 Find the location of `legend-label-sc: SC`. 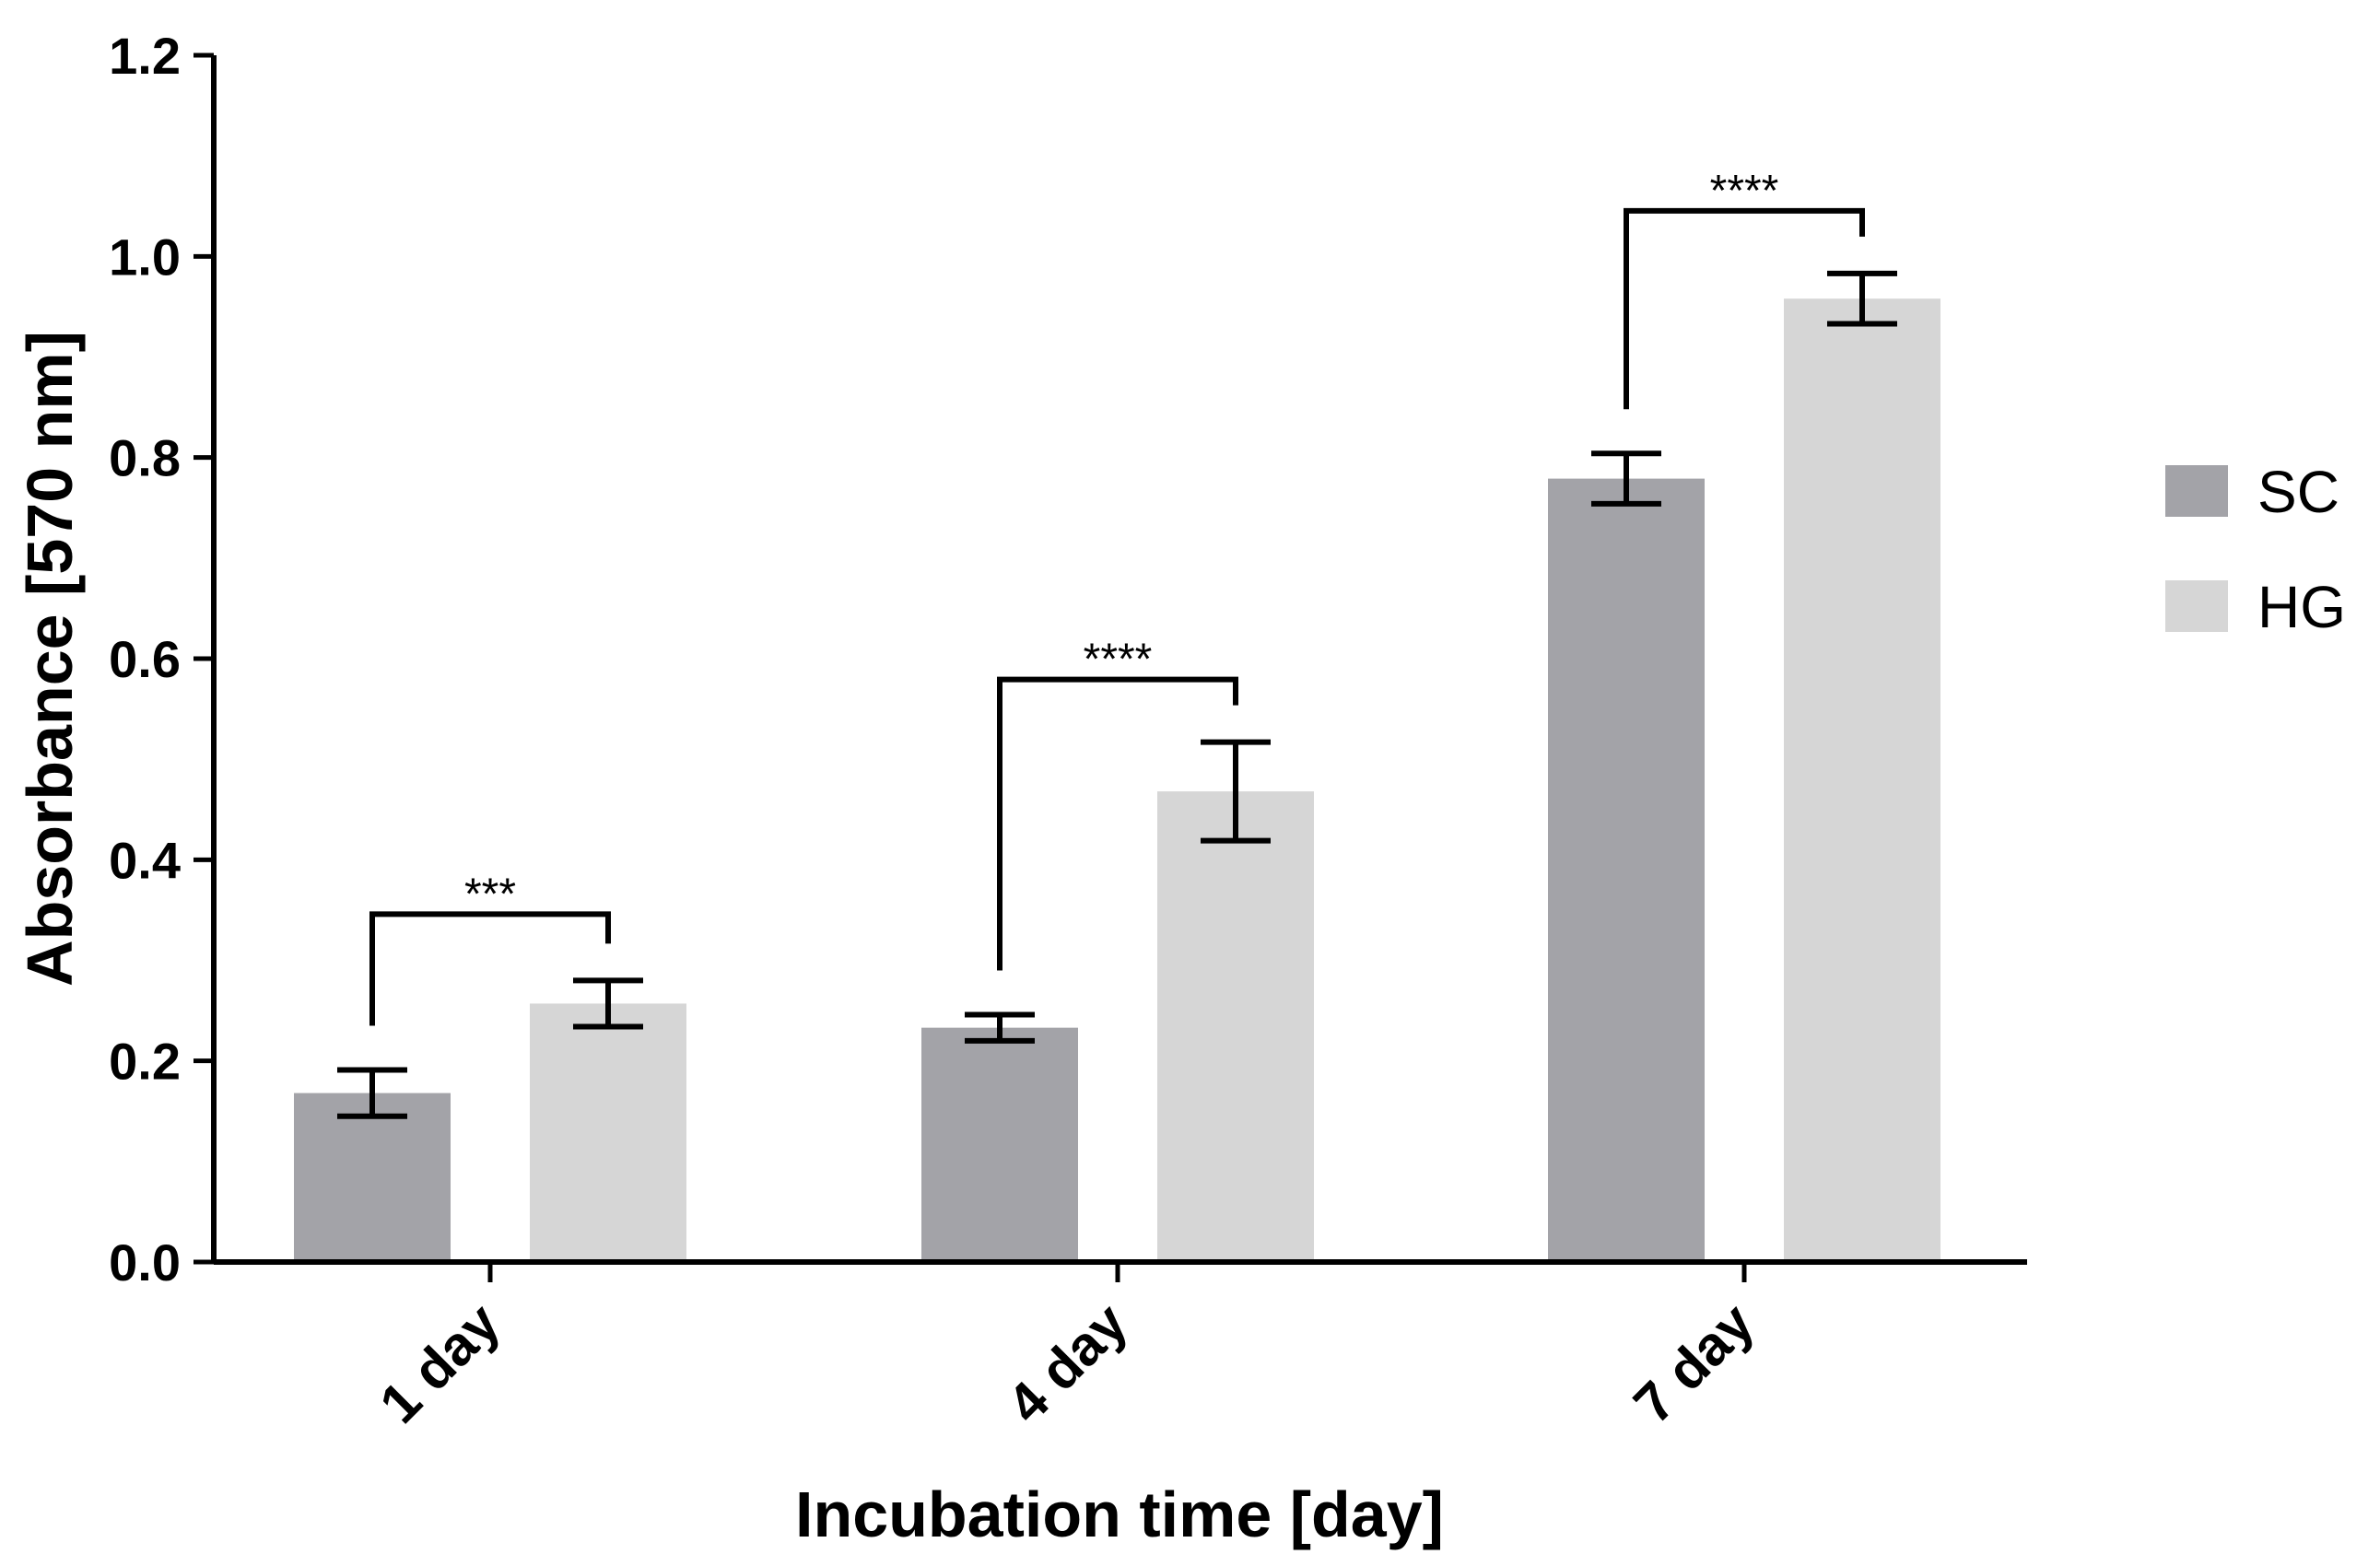

legend-label-sc: SC is located at coordinates (2298, 492).